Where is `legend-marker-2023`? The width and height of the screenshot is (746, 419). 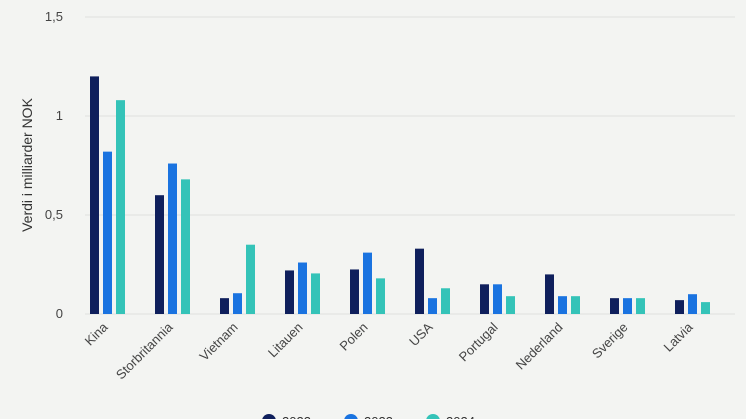 legend-marker-2023 is located at coordinates (351, 416).